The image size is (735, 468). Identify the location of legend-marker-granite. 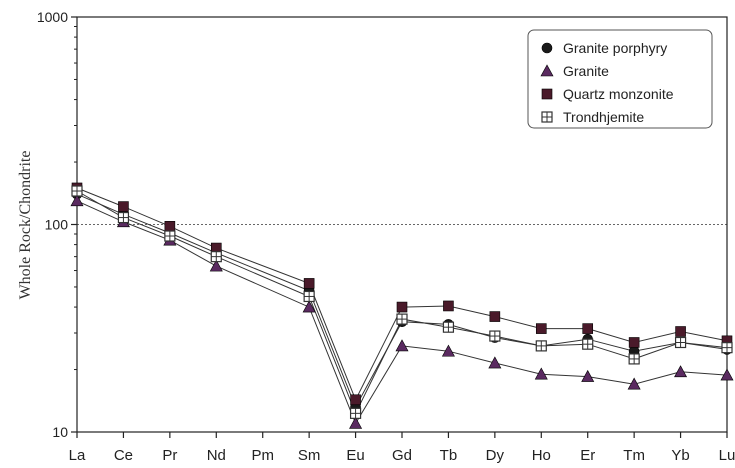
(547, 70).